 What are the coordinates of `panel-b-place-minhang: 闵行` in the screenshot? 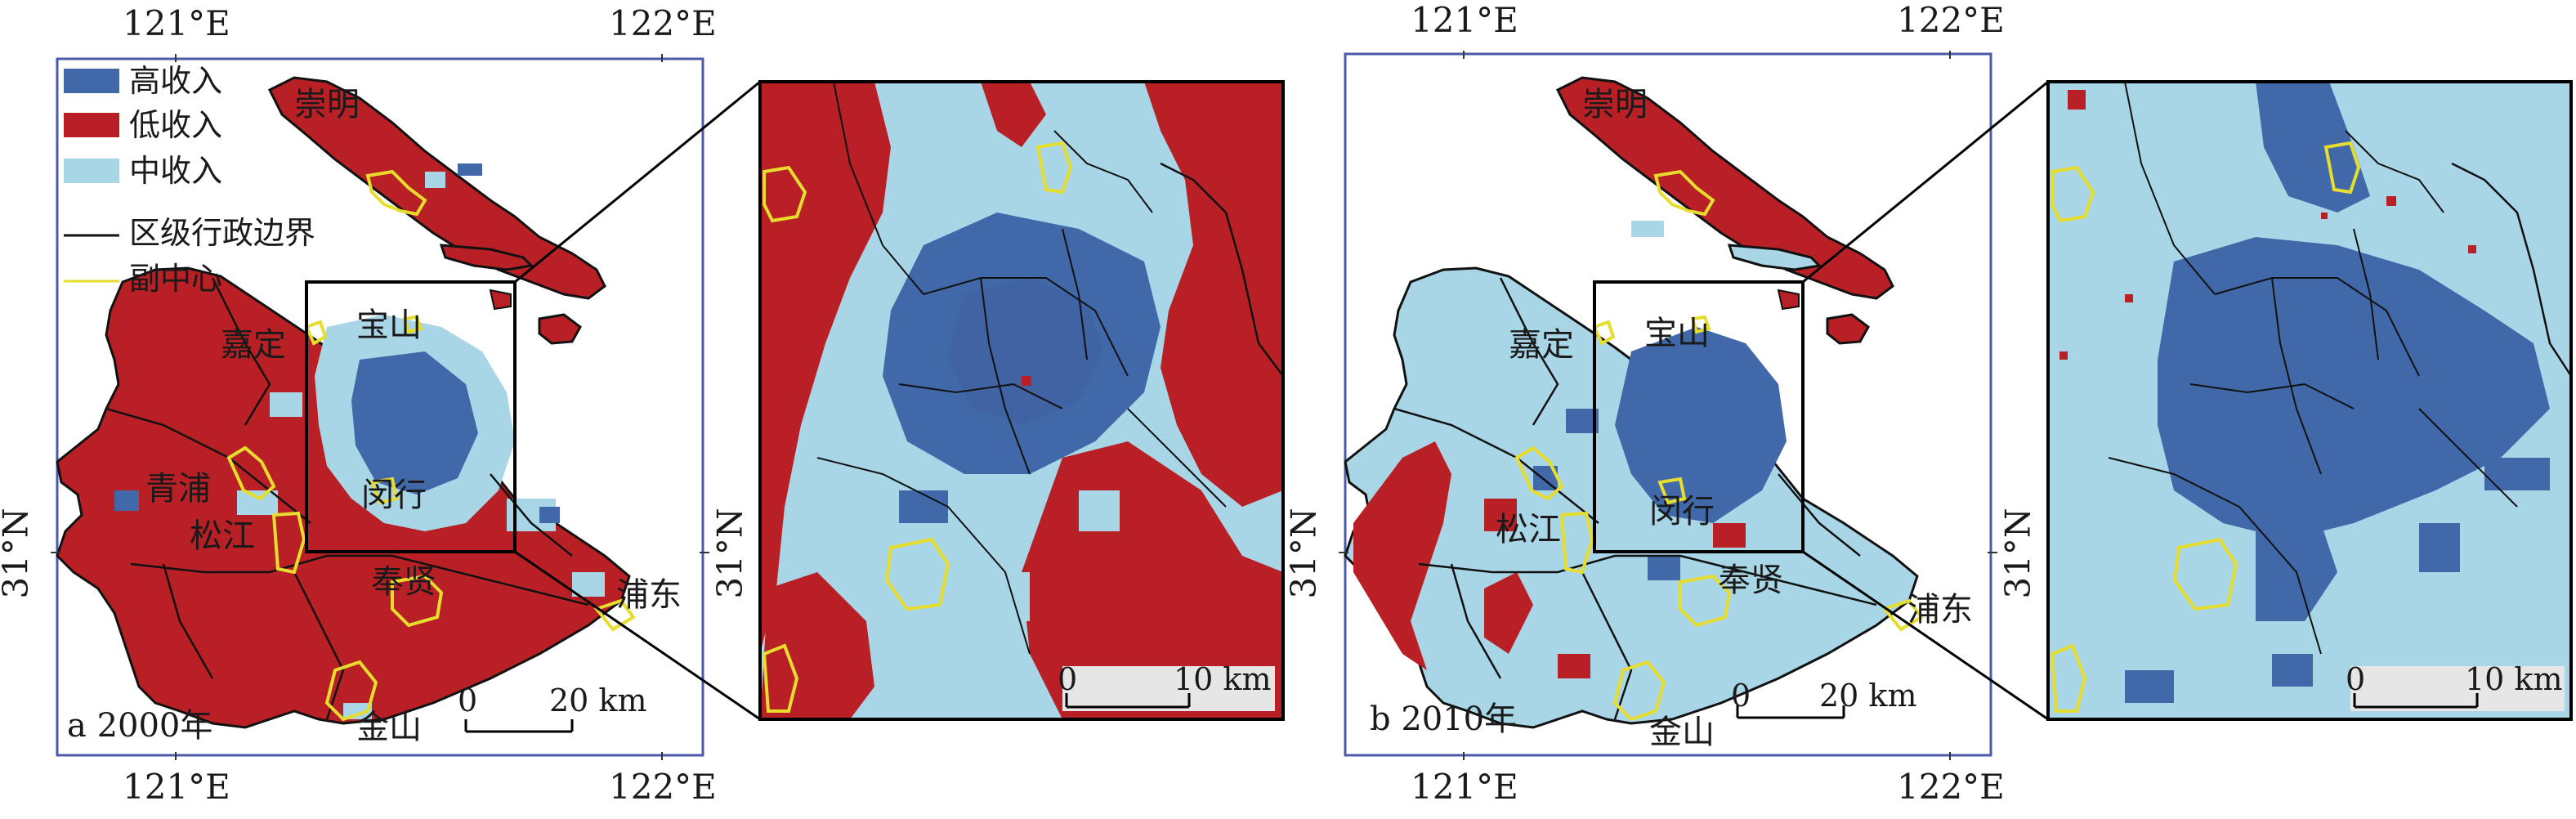 It's located at (1682, 512).